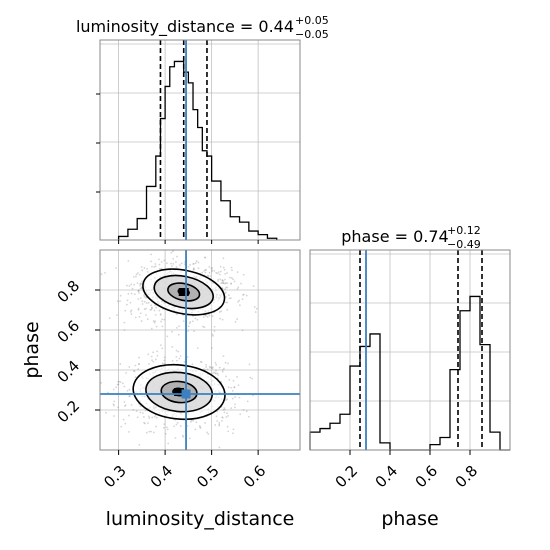 Image resolution: width=550 pixels, height=550 pixels. I want to click on joint-ytick-label-3: 0.8, so click(69, 292).